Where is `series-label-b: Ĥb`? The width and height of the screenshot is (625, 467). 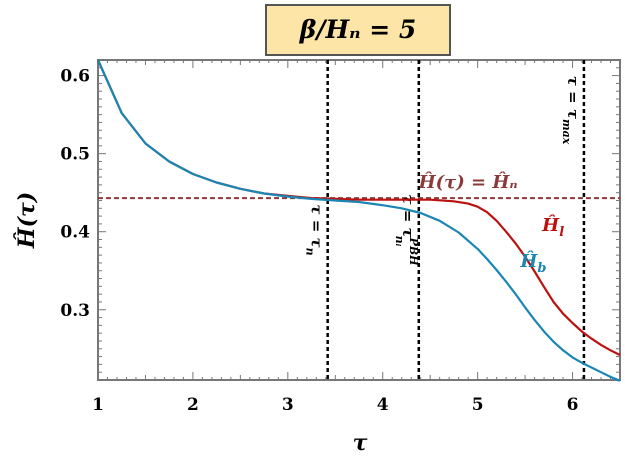 series-label-b: Ĥb is located at coordinates (532, 262).